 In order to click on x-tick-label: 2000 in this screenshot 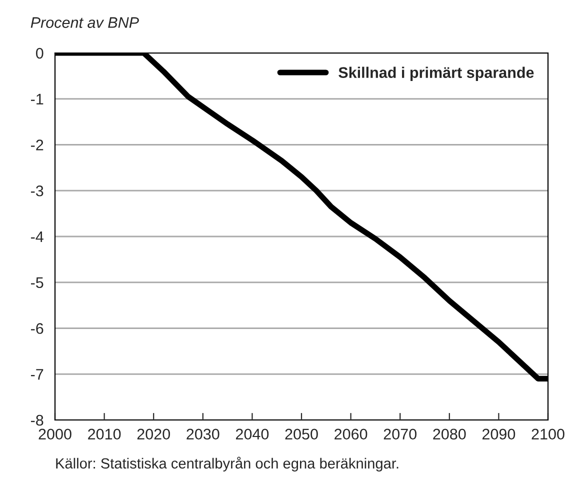, I will do `click(55, 434)`.